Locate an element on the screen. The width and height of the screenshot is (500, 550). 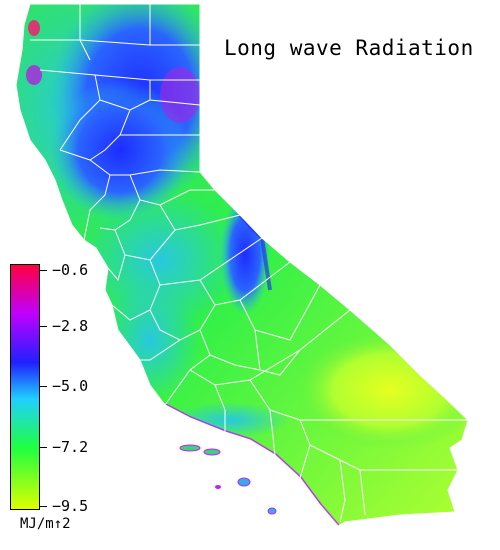
legend-tick-label: −0.6 is located at coordinates (70, 270).